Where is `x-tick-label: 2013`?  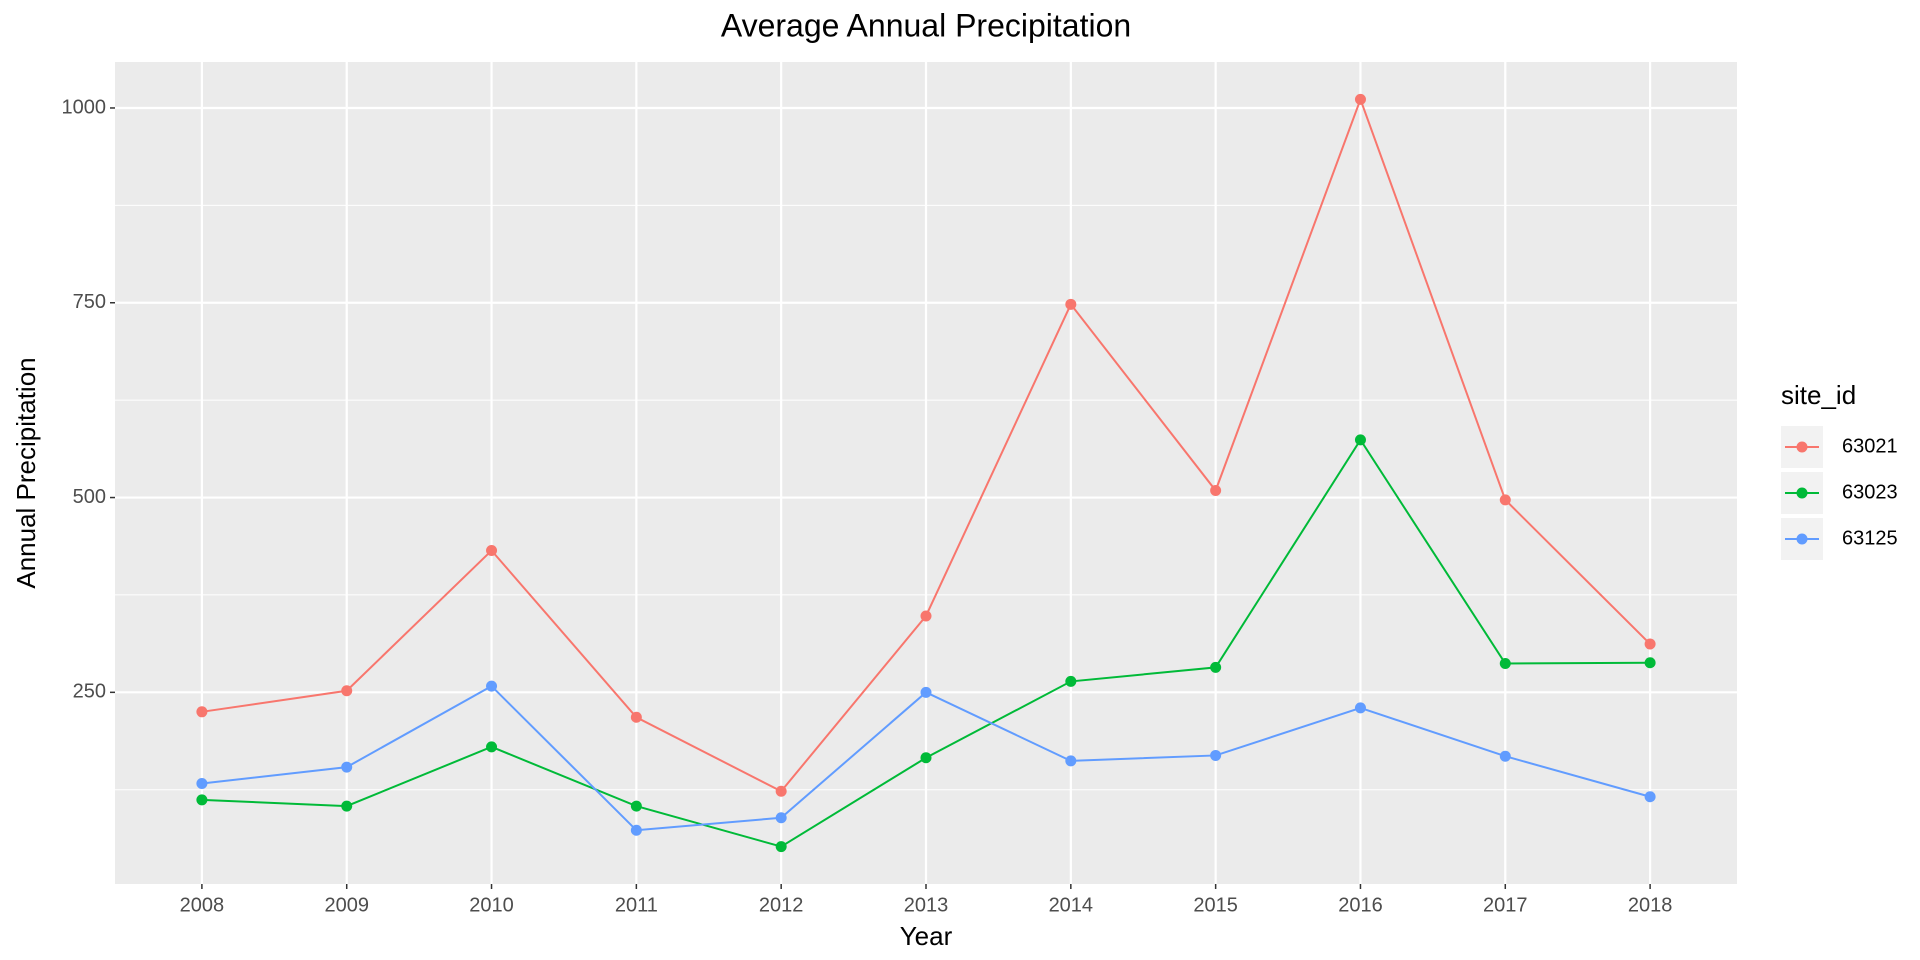
x-tick-label: 2013 is located at coordinates (926, 905).